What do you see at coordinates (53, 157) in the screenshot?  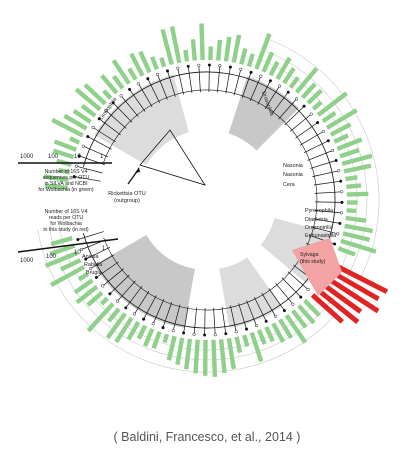 I see `green-scale-100: 100` at bounding box center [53, 157].